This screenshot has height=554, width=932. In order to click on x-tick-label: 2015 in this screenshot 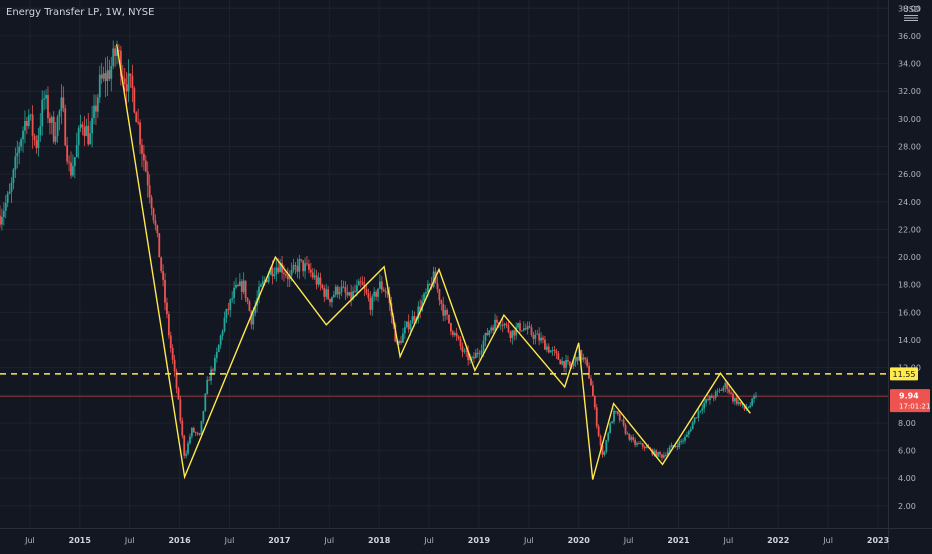, I will do `click(80, 540)`.